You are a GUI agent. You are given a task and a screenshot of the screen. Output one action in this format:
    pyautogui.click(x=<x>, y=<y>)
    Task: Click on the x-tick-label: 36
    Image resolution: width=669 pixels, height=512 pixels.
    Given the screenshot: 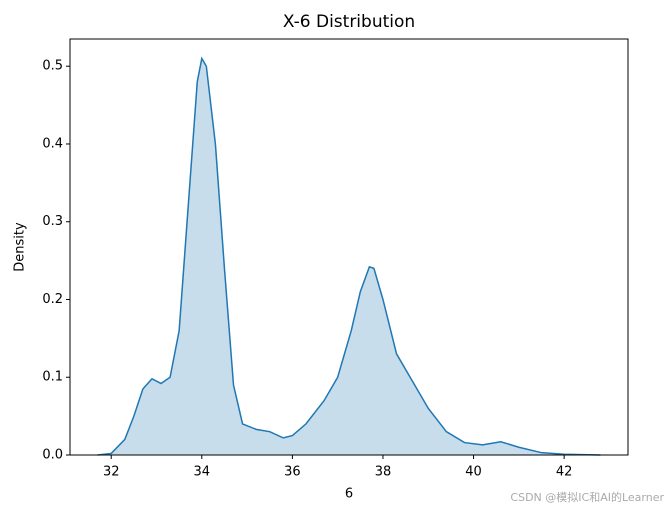 What is the action you would take?
    pyautogui.click(x=292, y=472)
    